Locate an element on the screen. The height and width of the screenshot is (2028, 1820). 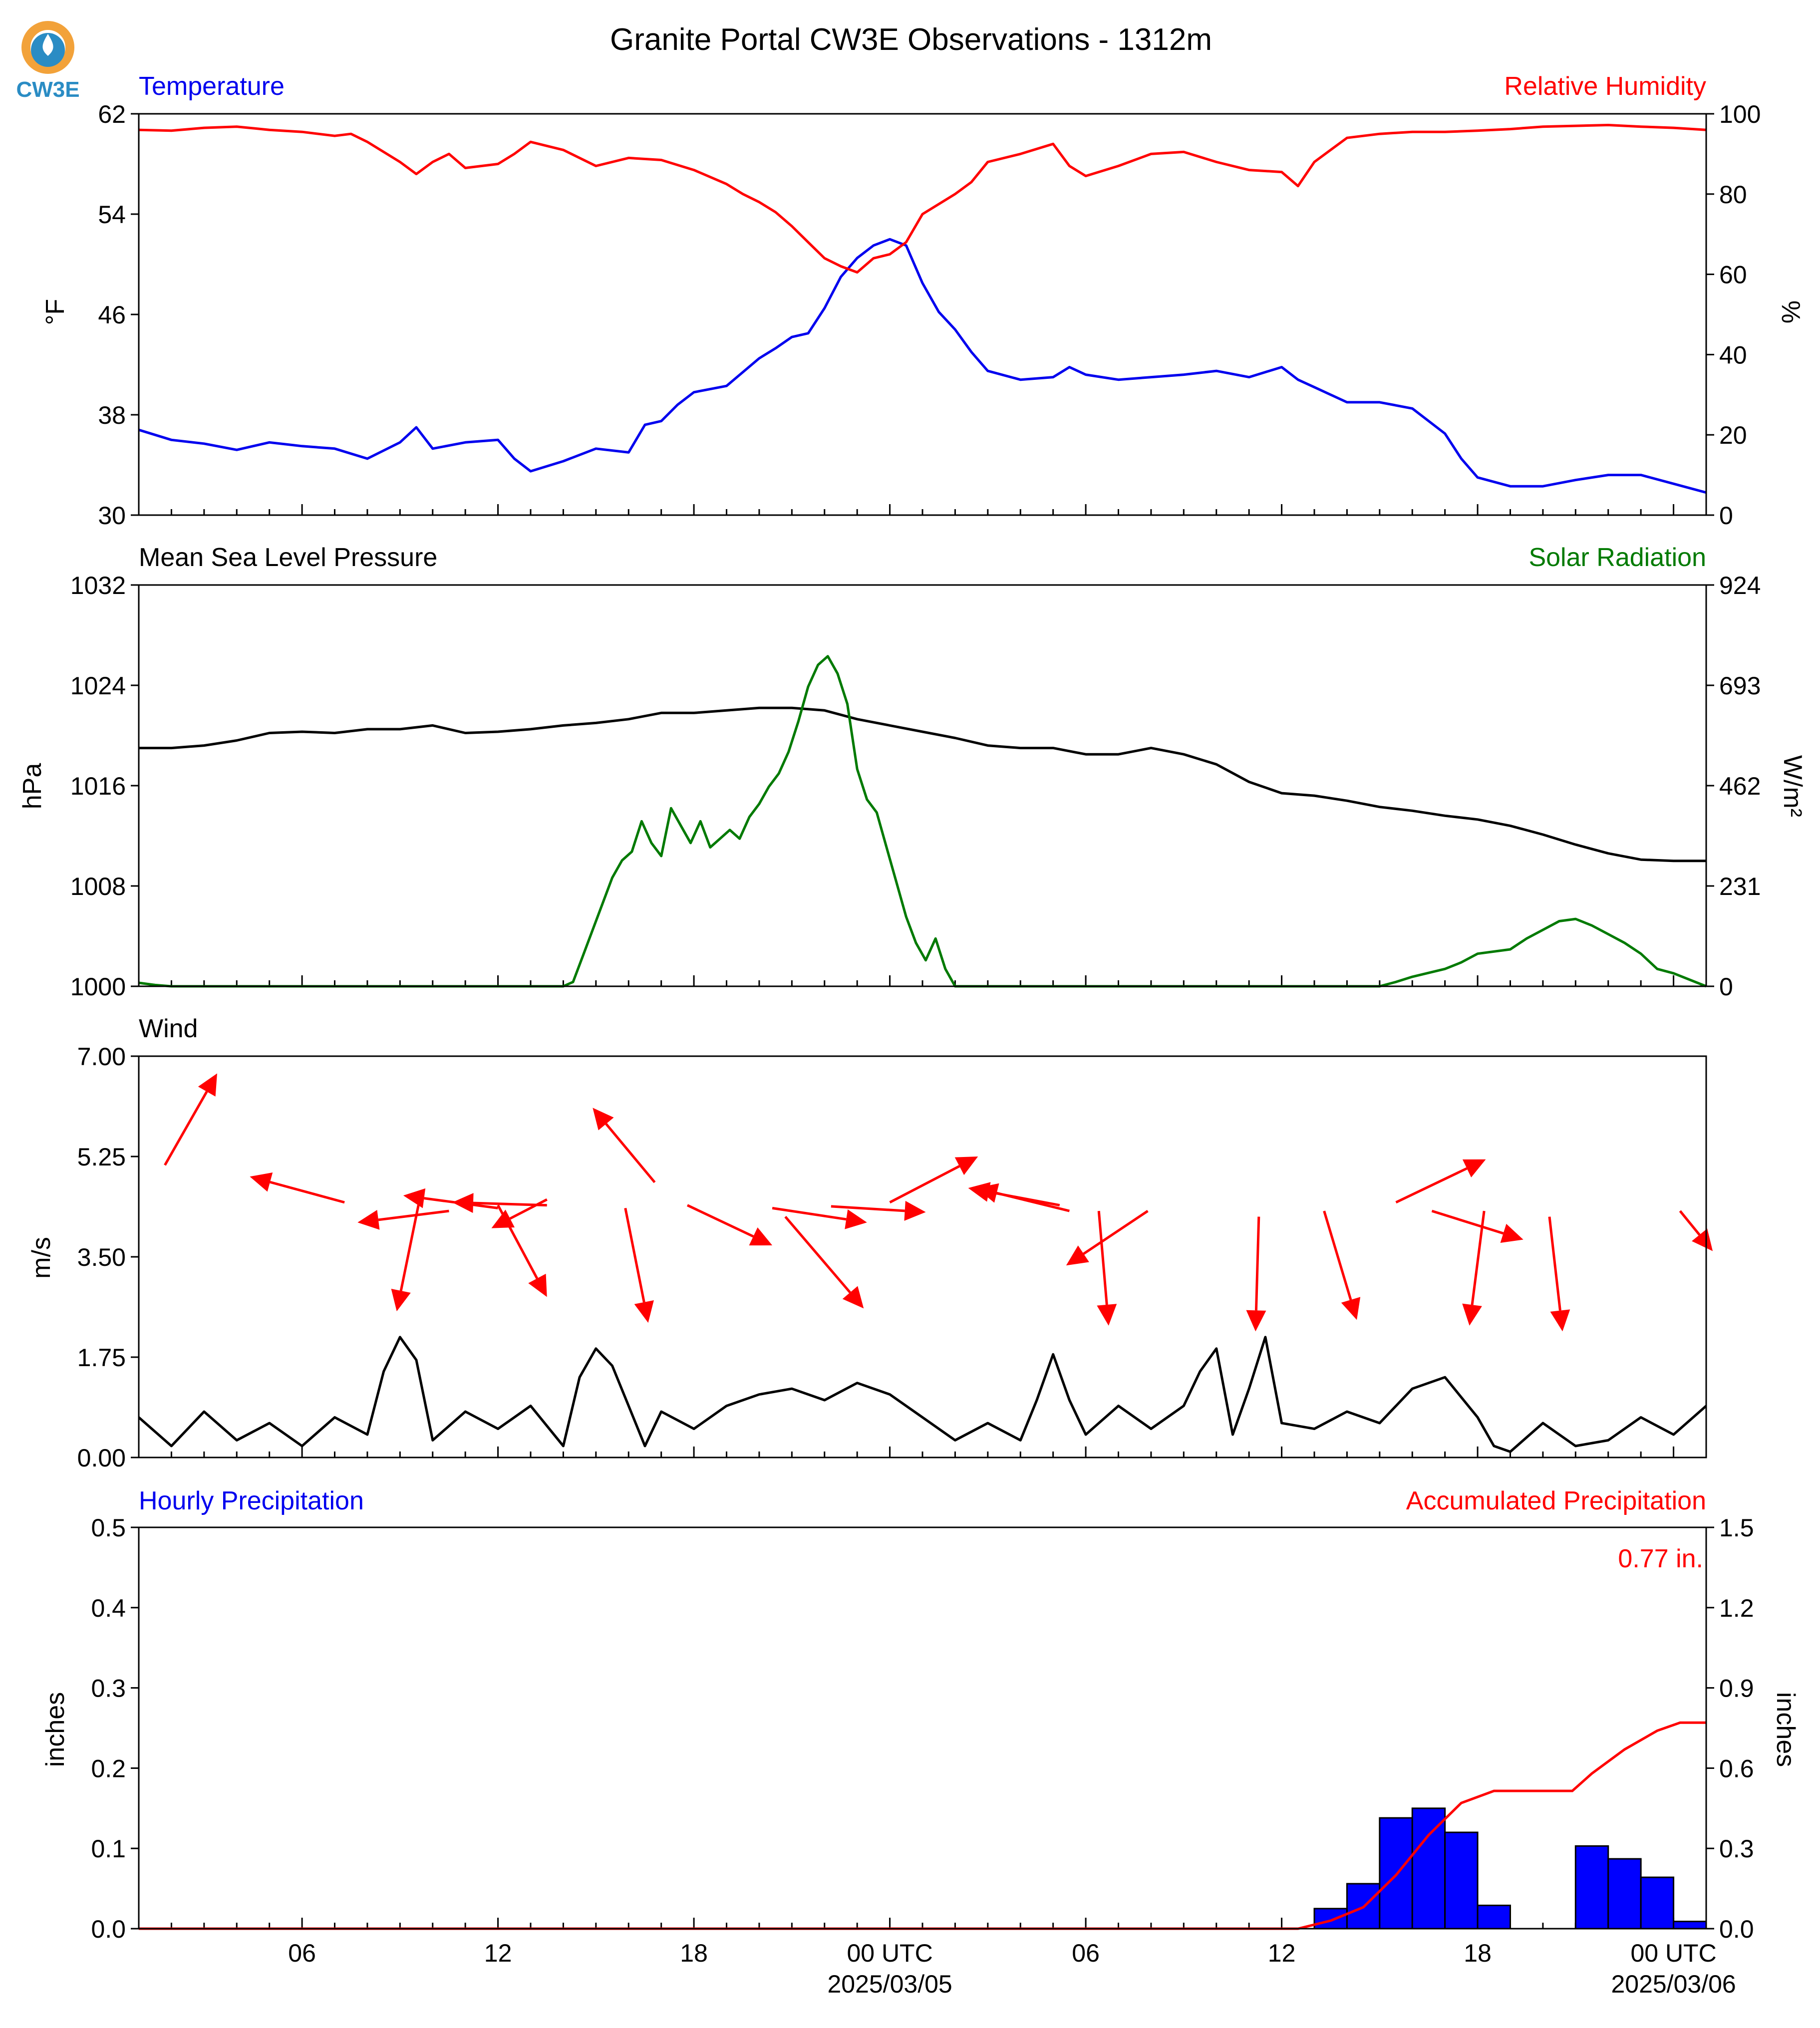
y-tick-label: 7.00 is located at coordinates (101, 1057).